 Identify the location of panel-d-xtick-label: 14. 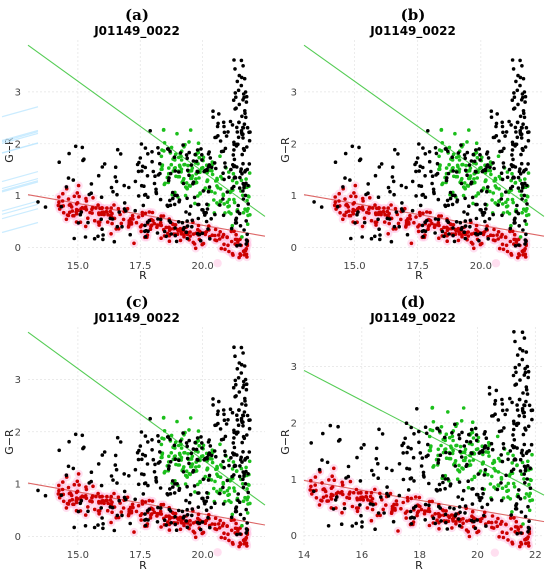
(304, 555).